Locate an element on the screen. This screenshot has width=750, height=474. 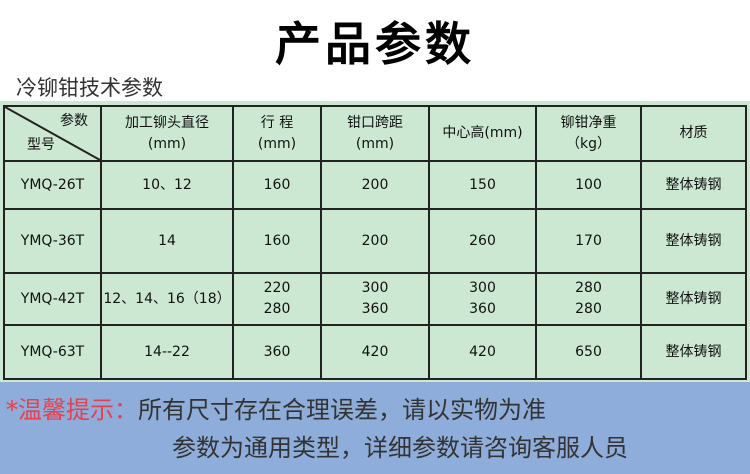
value-cell: 360 is located at coordinates (277, 352).